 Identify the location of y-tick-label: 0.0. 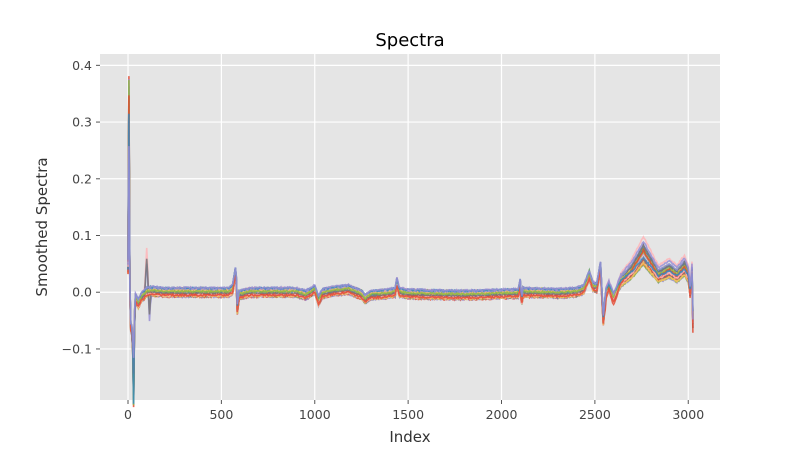
(82, 292).